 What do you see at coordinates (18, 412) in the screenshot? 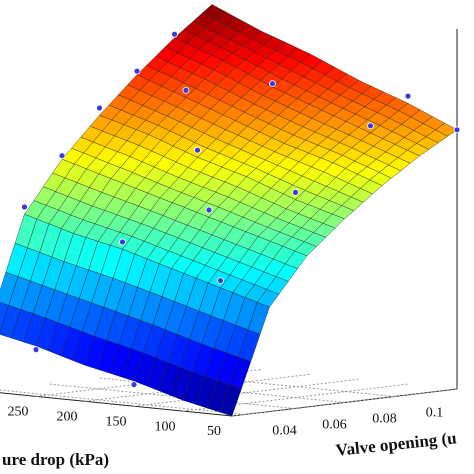
I see `y-tick-label: 250` at bounding box center [18, 412].